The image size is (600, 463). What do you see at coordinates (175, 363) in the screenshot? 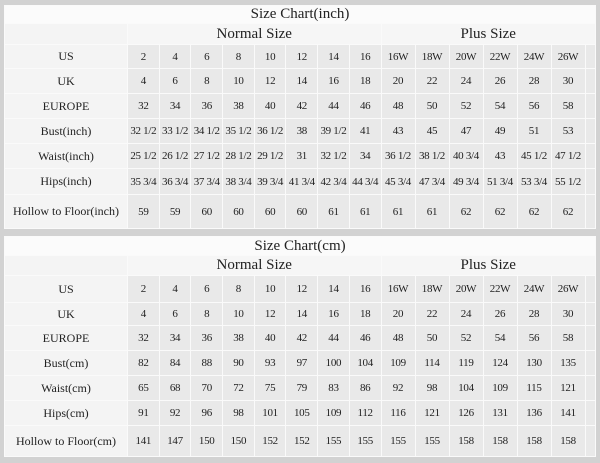
I see `size-cell: 84` at bounding box center [175, 363].